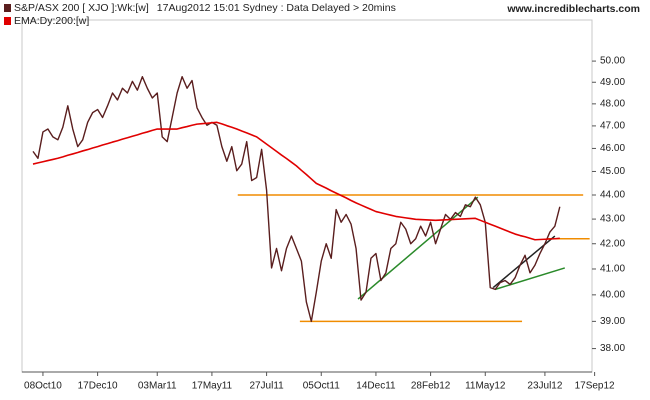 The image size is (650, 400). I want to click on x-tick-label: 08Oct10, so click(43, 386).